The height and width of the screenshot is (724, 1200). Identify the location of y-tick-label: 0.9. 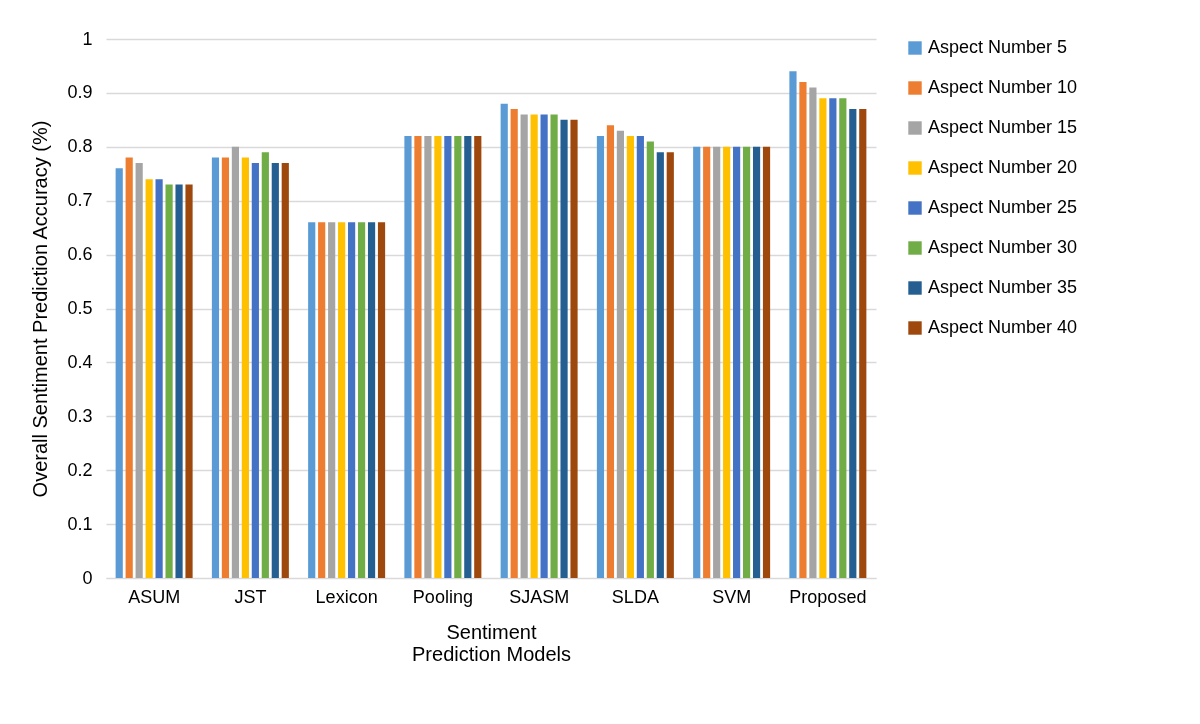
(80, 92).